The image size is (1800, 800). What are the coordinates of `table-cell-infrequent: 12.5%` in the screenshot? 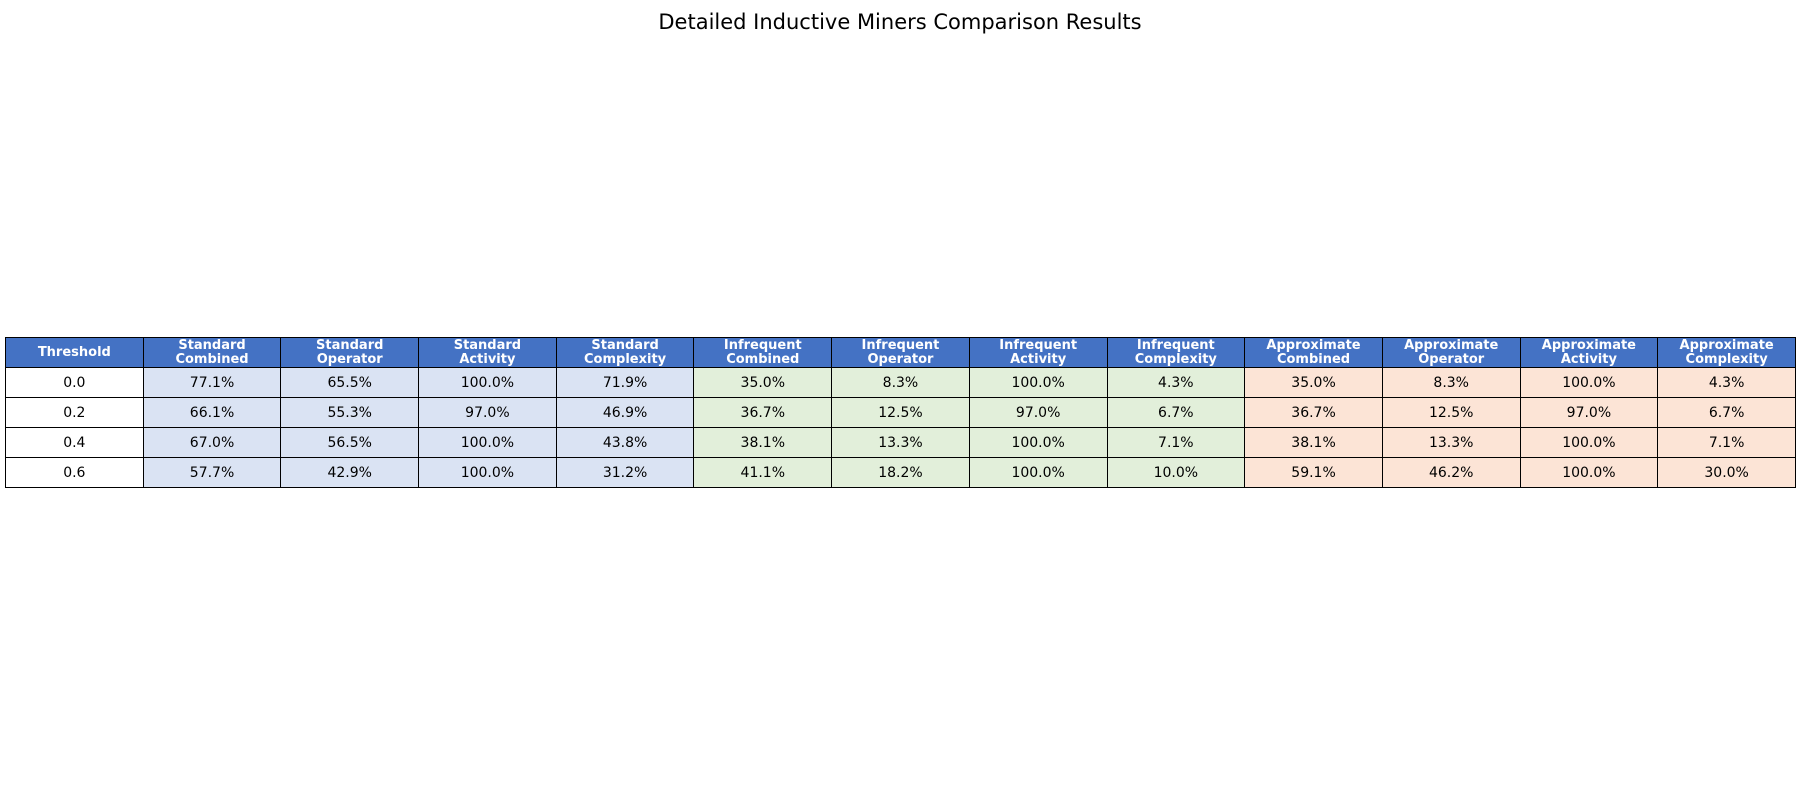 It's located at (900, 412).